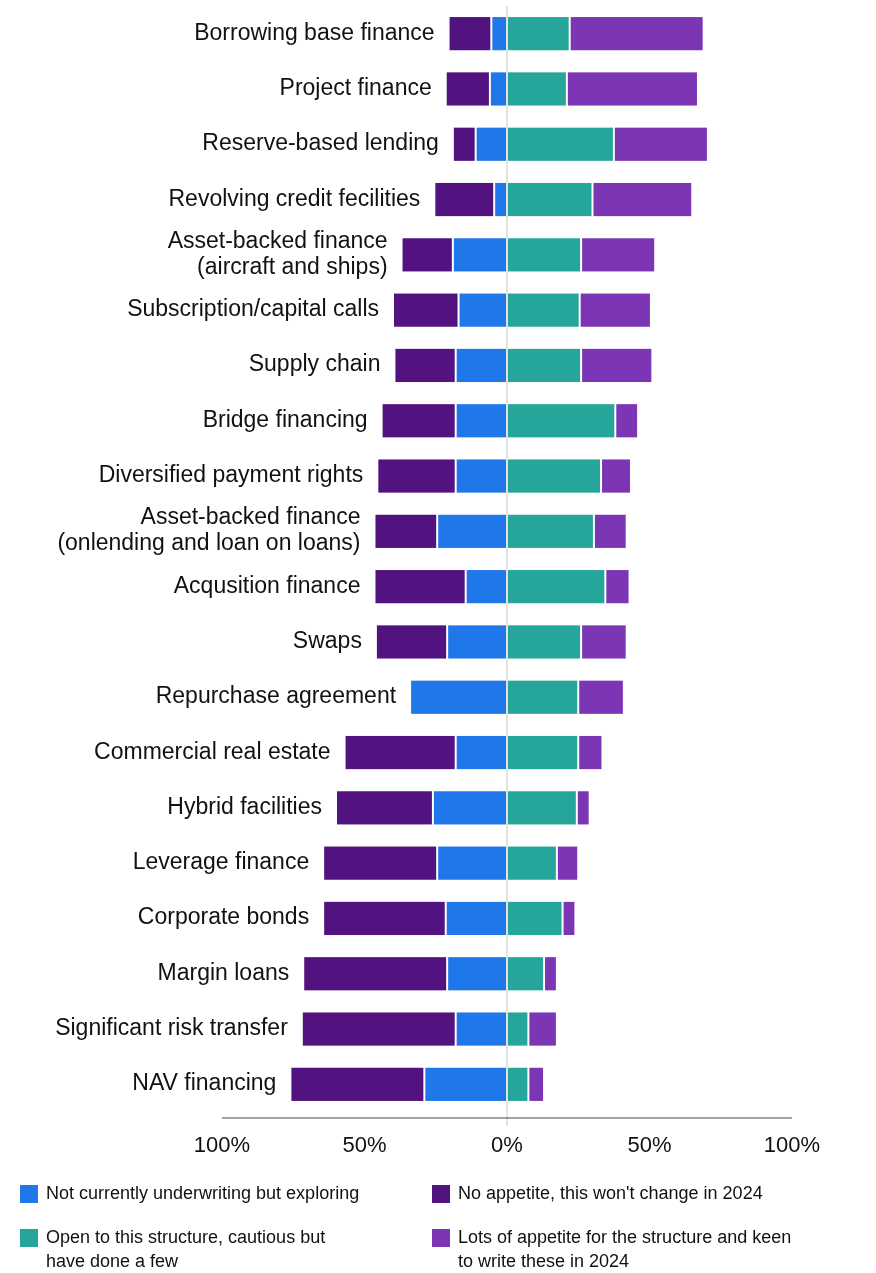 The height and width of the screenshot is (1273, 876). What do you see at coordinates (244, 805) in the screenshot?
I see `y-tick-label: Hybrid facilities` at bounding box center [244, 805].